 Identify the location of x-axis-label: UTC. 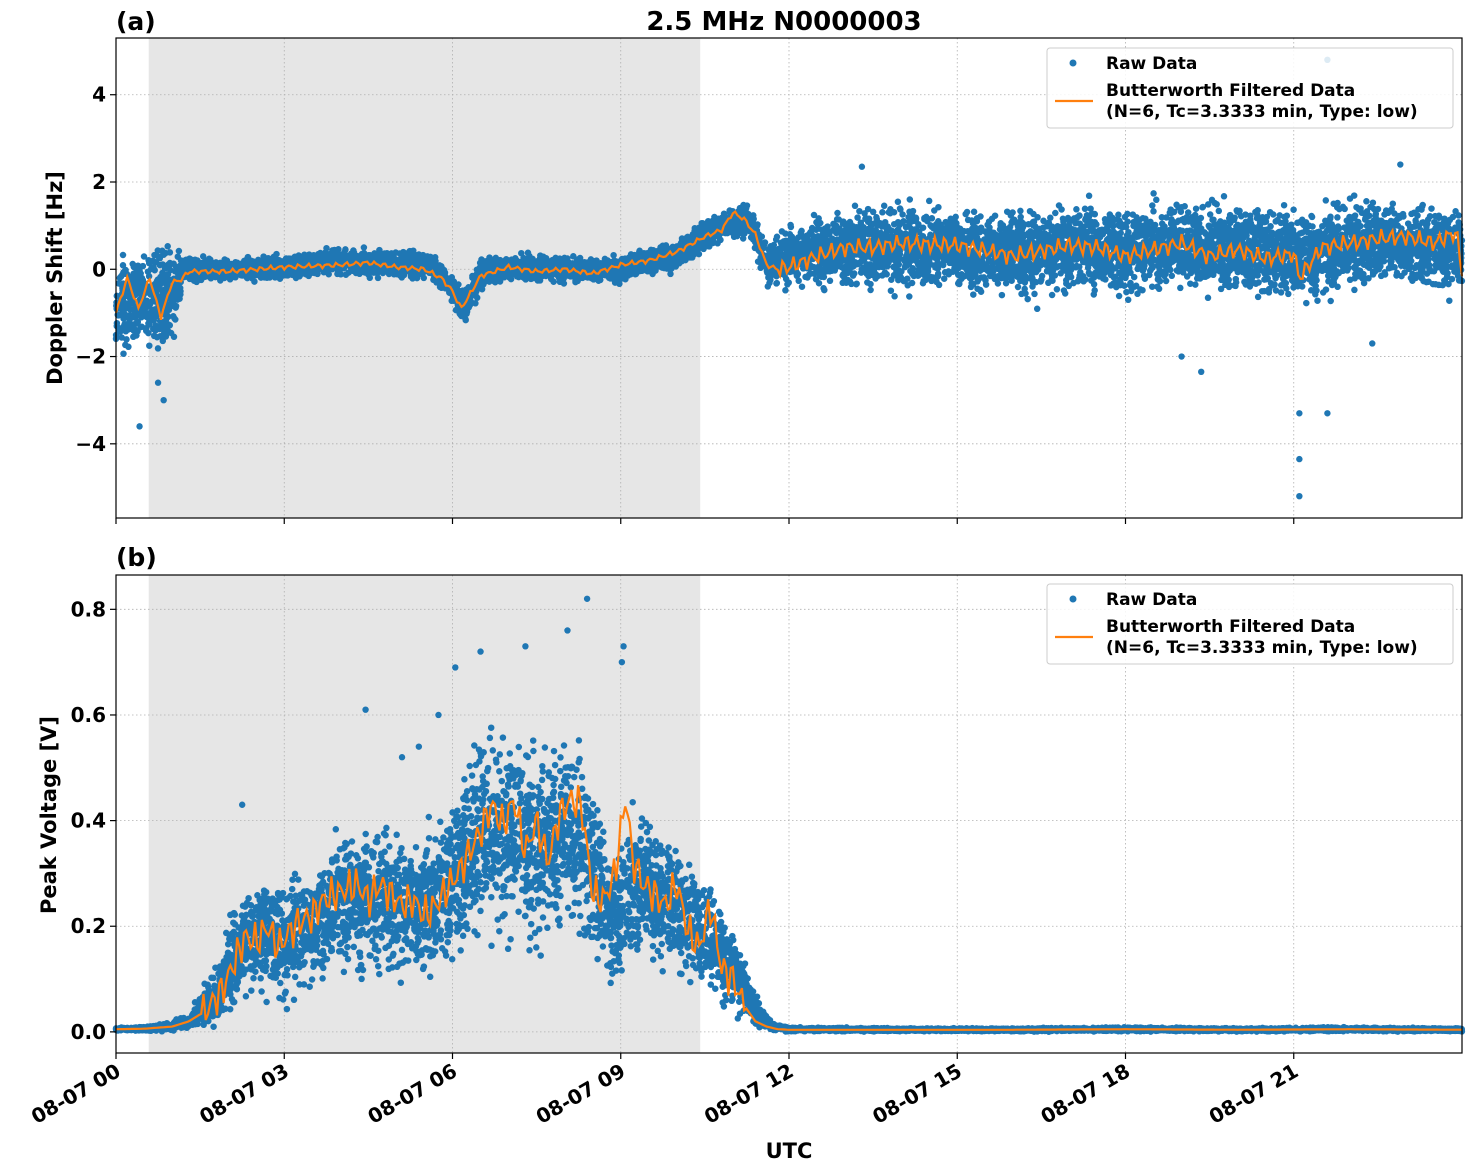
(789, 1151).